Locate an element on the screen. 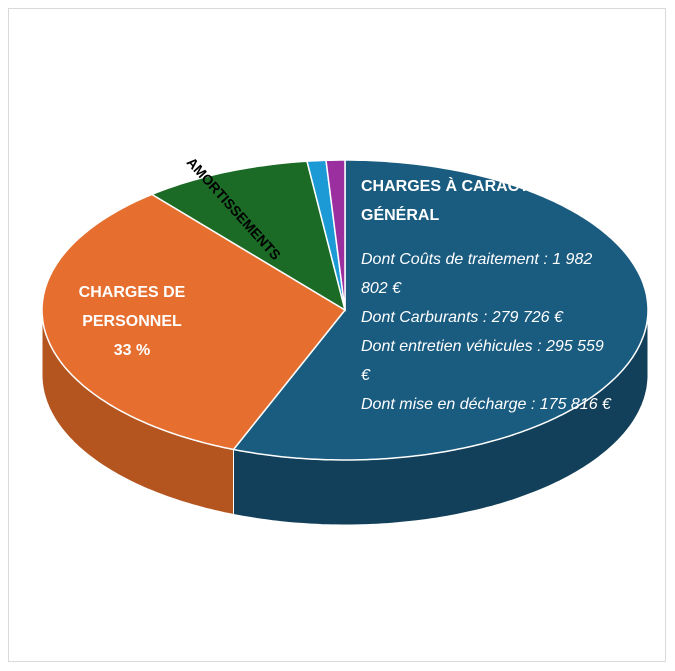  slice-label: CHARGES DE PERSONNEL 33 % is located at coordinates (132, 321).